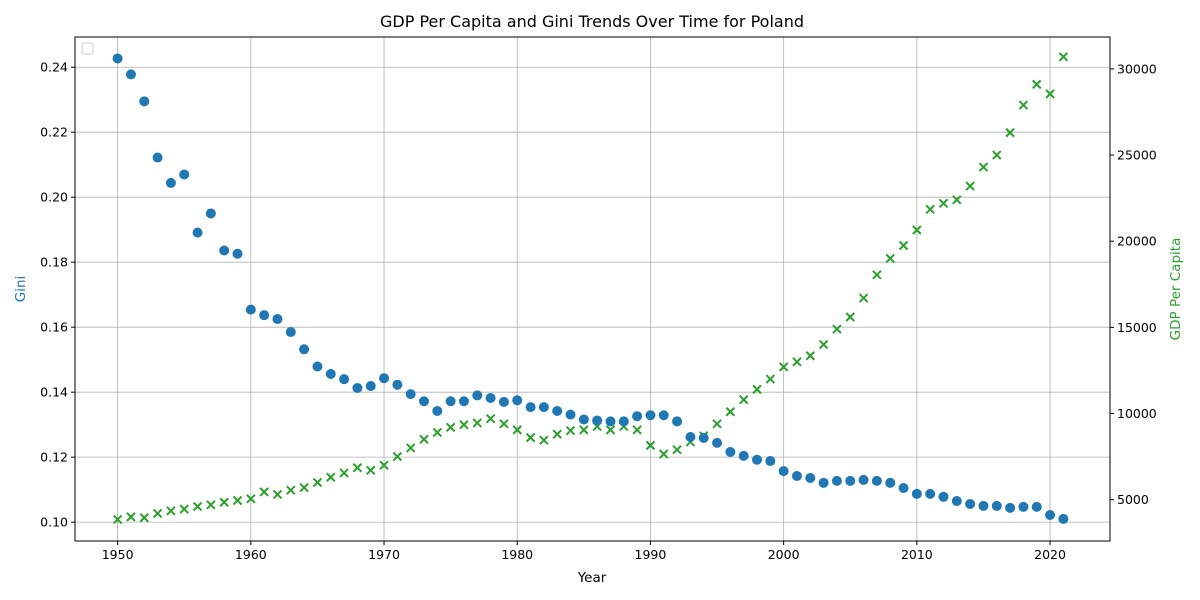 The image size is (1200, 600). I want to click on x-axis: 1950 1960 1970 1980 1990 2000 2010 2020, so click(584, 551).